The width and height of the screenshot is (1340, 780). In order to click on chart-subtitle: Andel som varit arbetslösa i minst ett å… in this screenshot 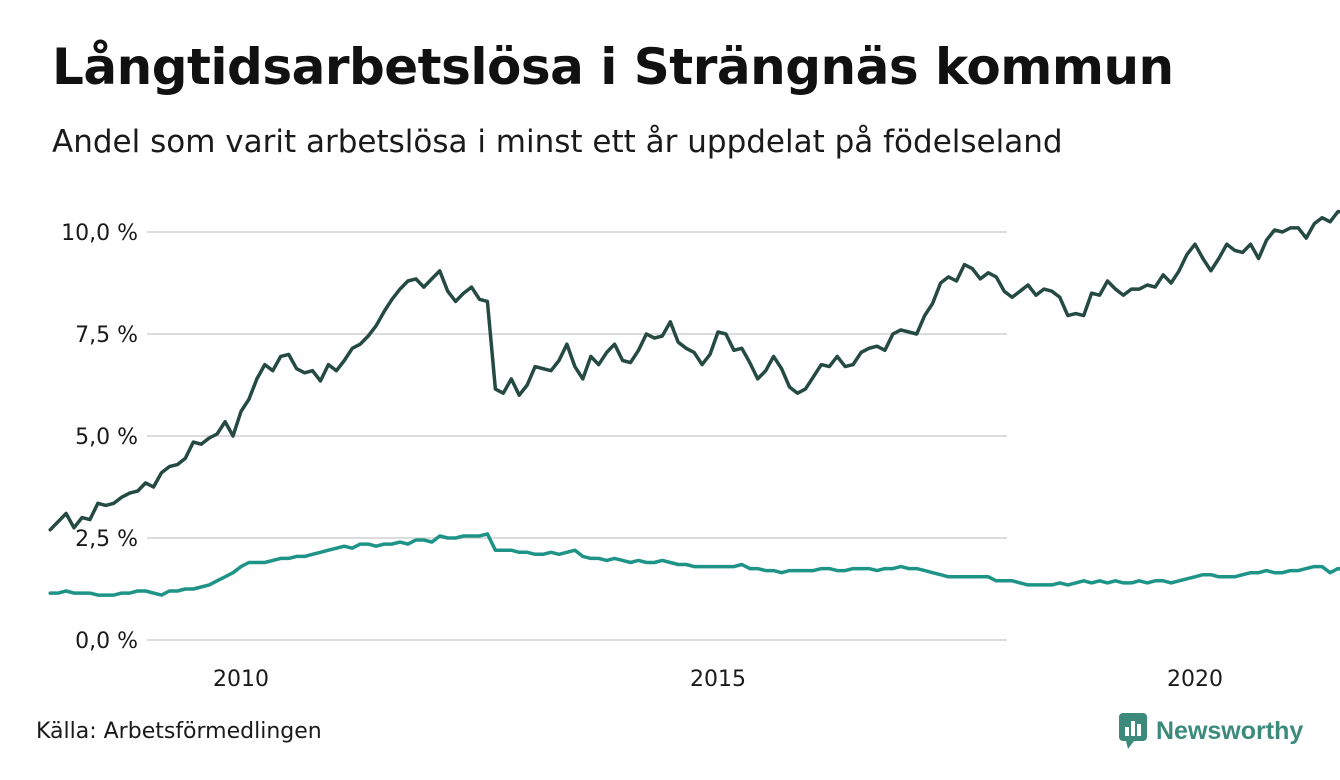, I will do `click(557, 142)`.